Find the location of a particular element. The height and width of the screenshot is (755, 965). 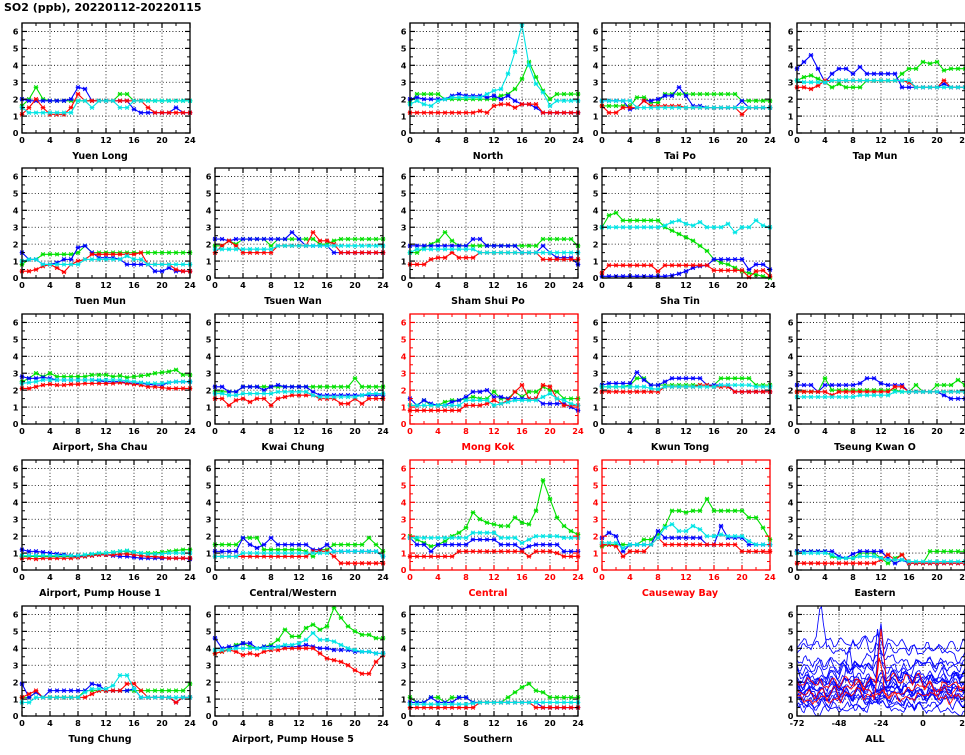

chart-panel-tai-po: 0 1 2 3 4 5 6 0 4 8 12 16 20 24 Tai Po is located at coordinates (680, 89).